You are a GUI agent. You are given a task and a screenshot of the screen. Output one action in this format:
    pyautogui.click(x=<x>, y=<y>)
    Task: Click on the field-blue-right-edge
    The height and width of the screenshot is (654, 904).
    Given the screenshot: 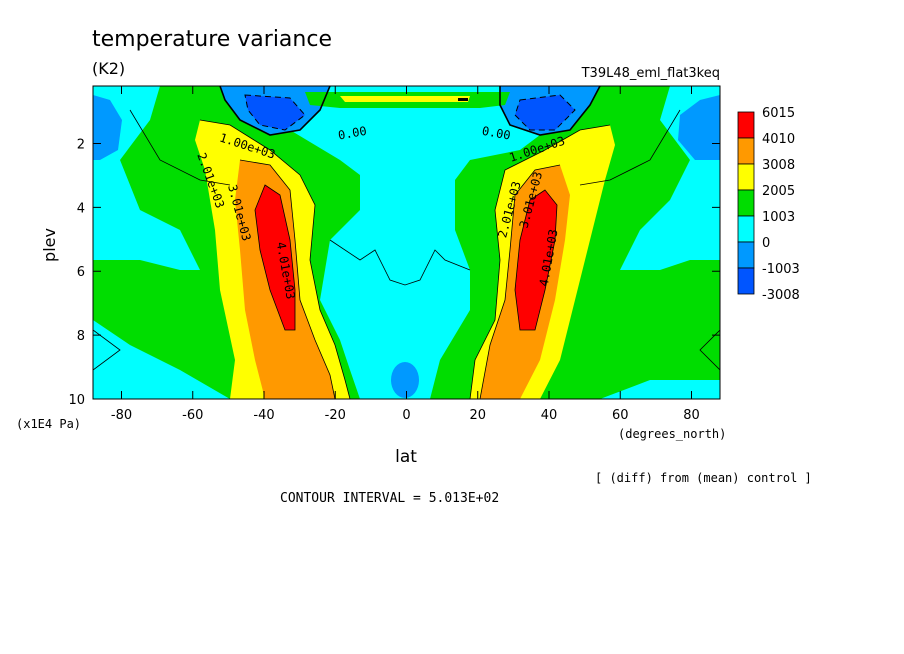 What is the action you would take?
    pyautogui.click(x=699, y=127)
    